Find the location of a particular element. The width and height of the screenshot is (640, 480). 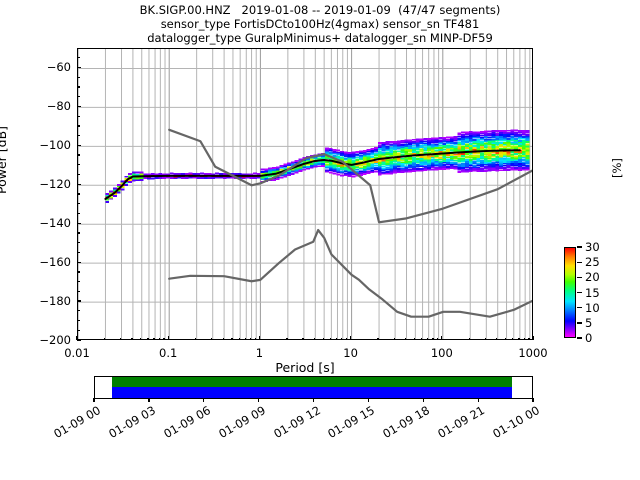

timeline-tick-label: 01-09 21 is located at coordinates (461, 422).